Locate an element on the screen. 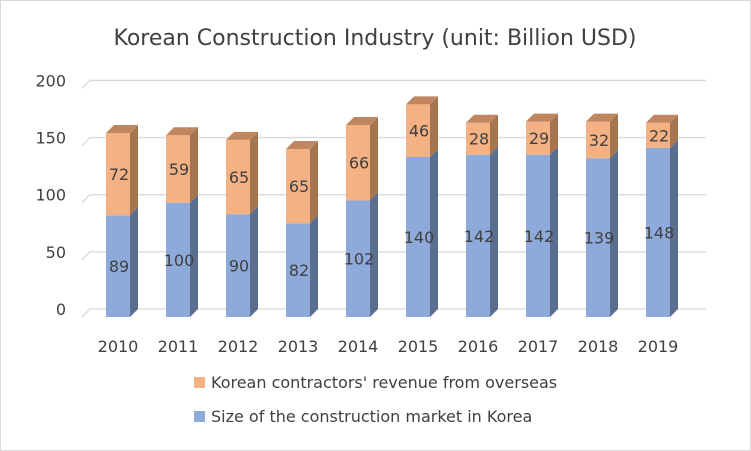 This screenshot has height=451, width=751. data-label: 102 is located at coordinates (359, 259).